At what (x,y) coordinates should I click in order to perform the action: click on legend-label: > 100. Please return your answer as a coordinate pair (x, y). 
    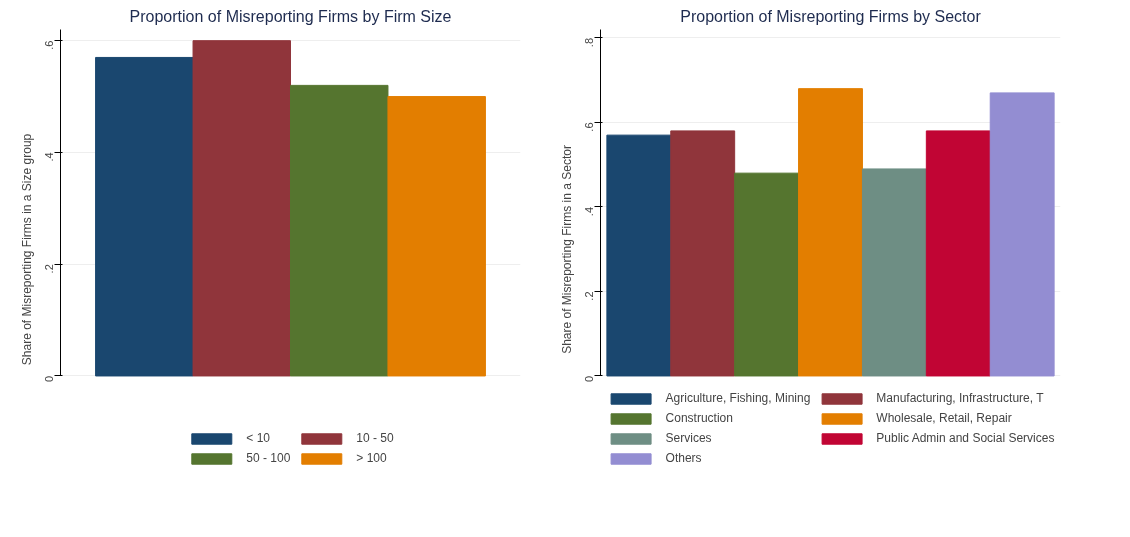
    Looking at the image, I should click on (371, 458).